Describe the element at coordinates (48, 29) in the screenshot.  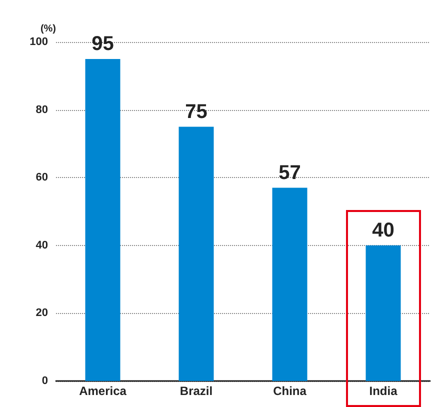
I see `y-axis-title: (%)` at that location.